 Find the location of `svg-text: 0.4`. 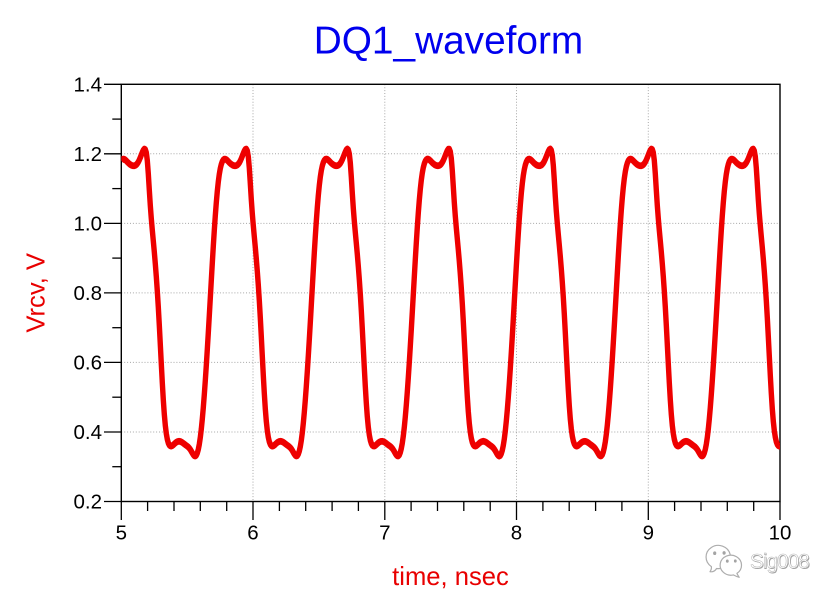

svg-text: 0.4 is located at coordinates (88, 432).